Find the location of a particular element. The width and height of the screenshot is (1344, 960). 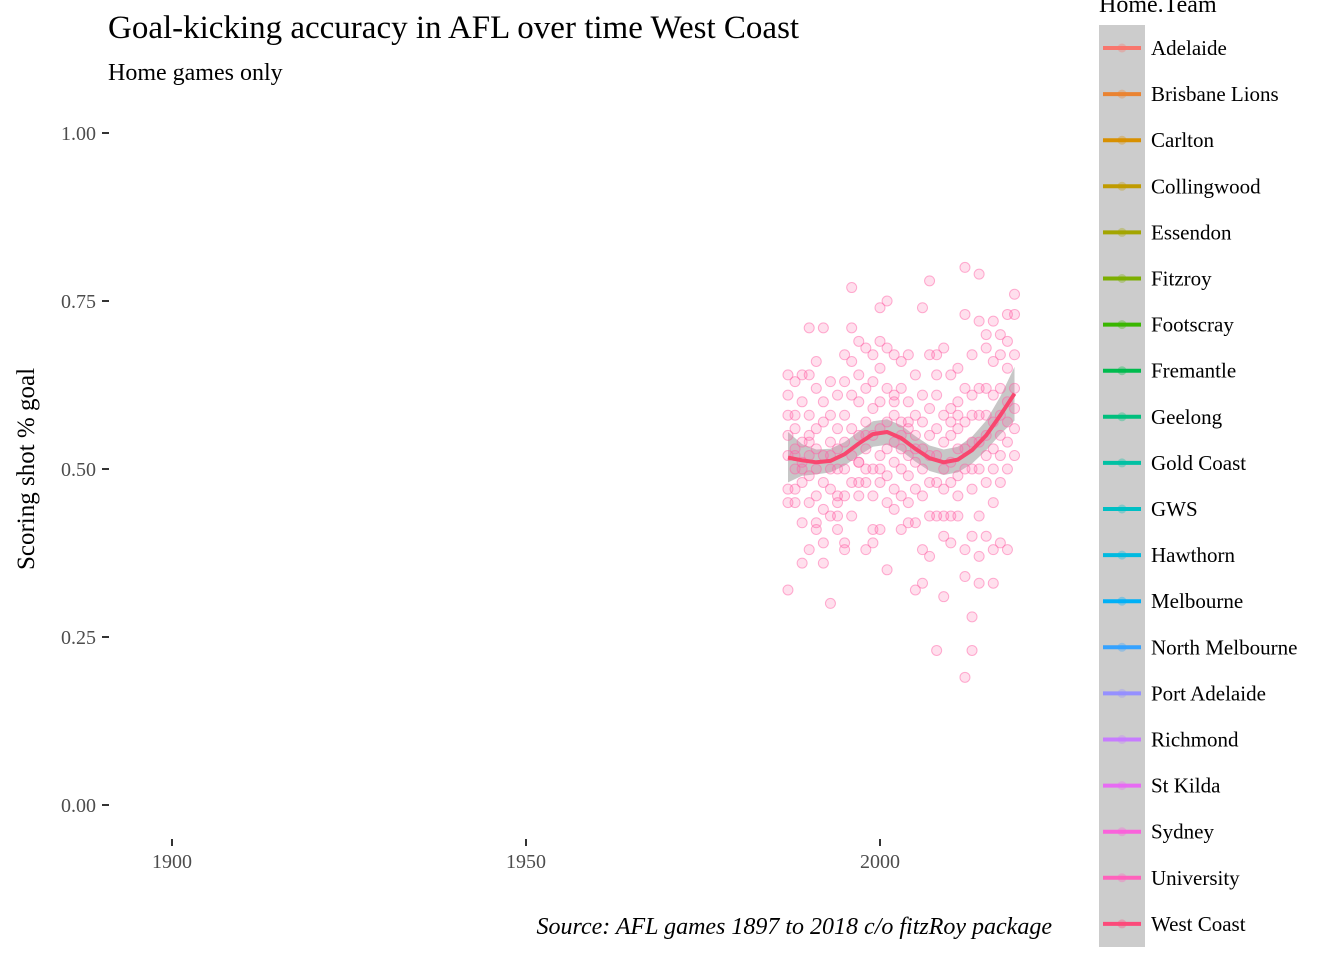

legend-label: West Coast is located at coordinates (1198, 924).